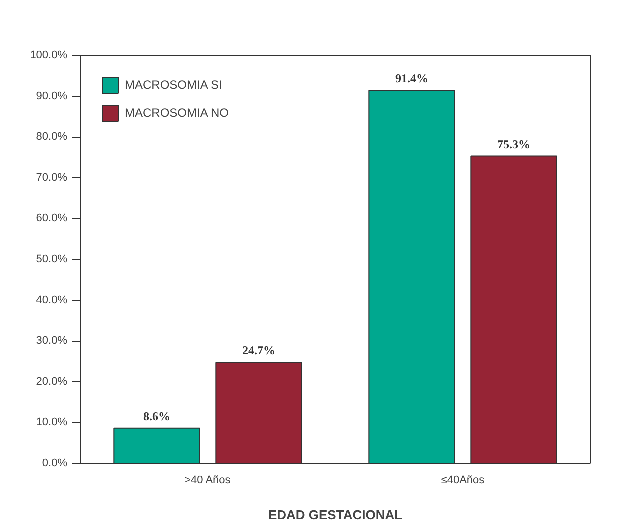  Describe the element at coordinates (55, 464) in the screenshot. I see `y-tick-label: 0.0%` at that location.